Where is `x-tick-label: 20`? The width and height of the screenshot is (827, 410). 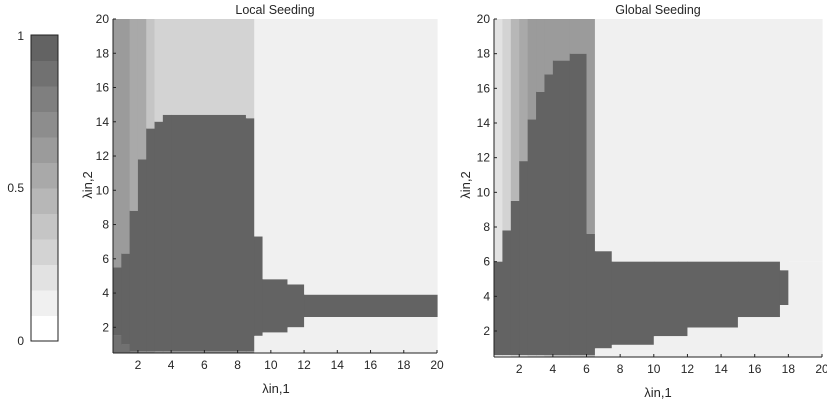
x-tick-label: 20 is located at coordinates (821, 369).